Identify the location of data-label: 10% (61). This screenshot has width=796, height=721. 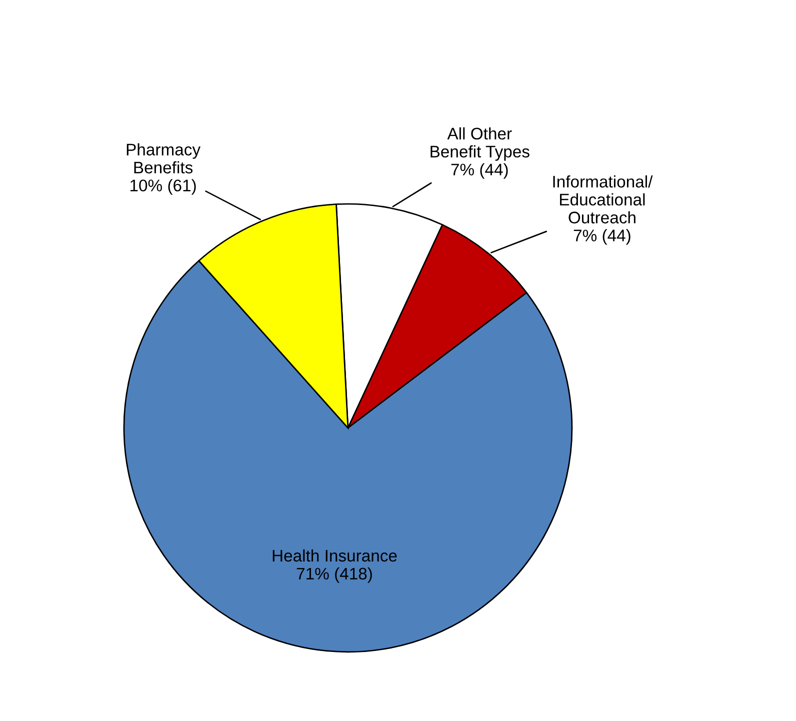
(163, 187).